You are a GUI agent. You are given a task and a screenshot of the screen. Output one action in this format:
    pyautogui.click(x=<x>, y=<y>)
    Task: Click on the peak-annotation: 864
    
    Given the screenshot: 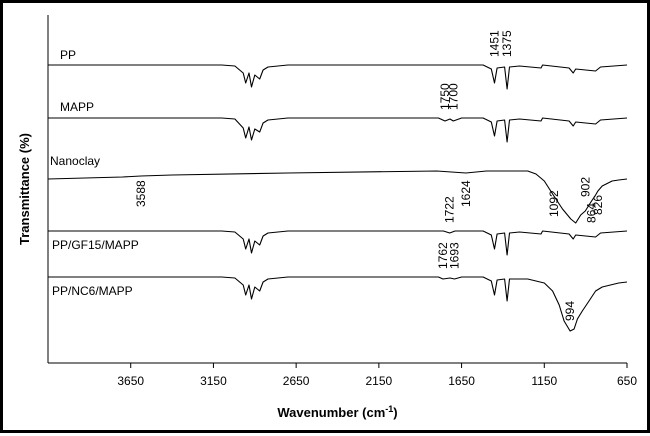 What is the action you would take?
    pyautogui.click(x=592, y=213)
    